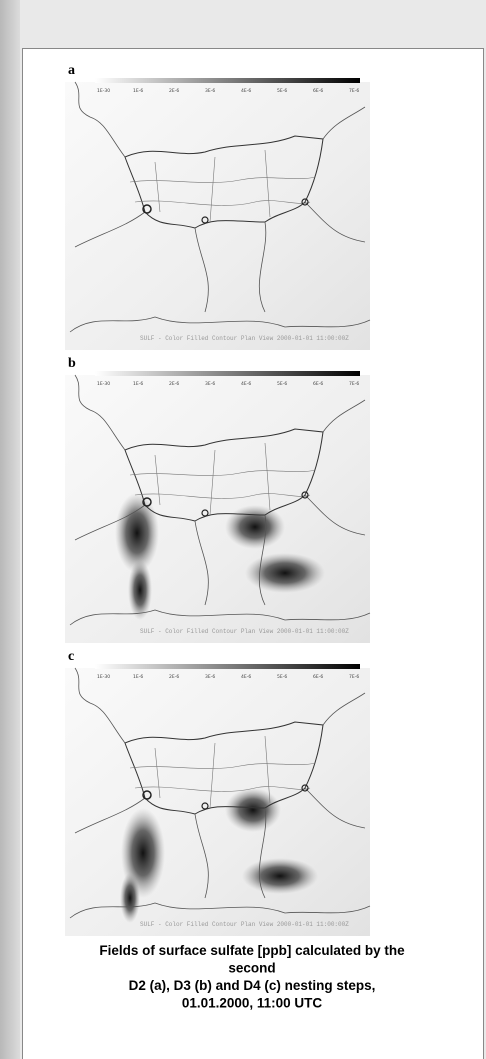 This screenshot has width=486, height=1059. Describe the element at coordinates (252, 1003) in the screenshot. I see `caption-line: 01.01.2000, 11:00 UTC` at that location.